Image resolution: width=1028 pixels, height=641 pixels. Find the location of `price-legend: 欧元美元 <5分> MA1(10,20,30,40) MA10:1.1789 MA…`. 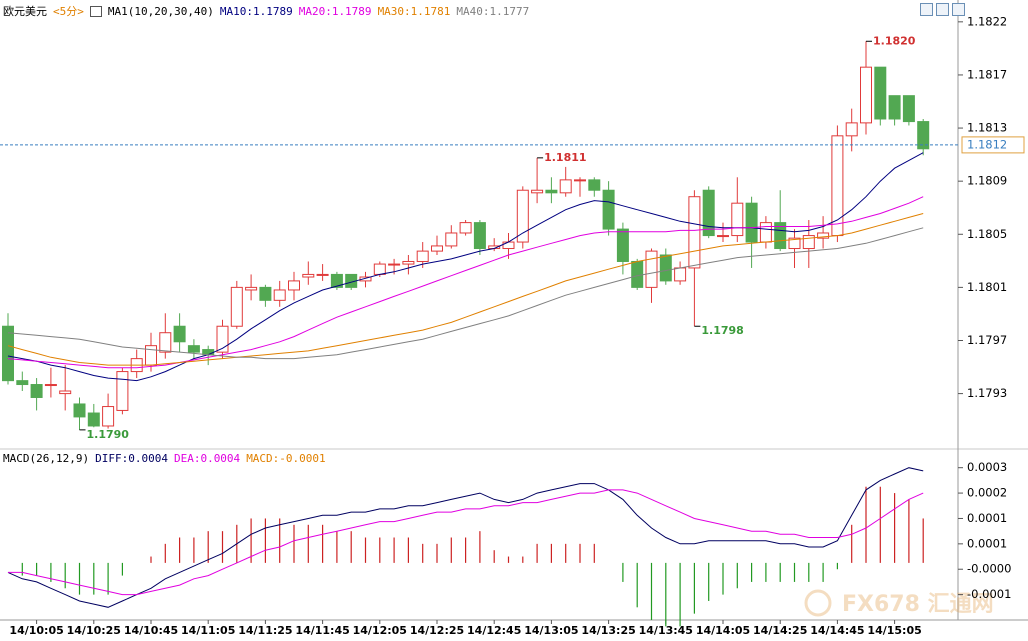

price-legend: 欧元美元 <5分> MA1(10,20,30,40) MA10:1.1789 MA… is located at coordinates (266, 11).